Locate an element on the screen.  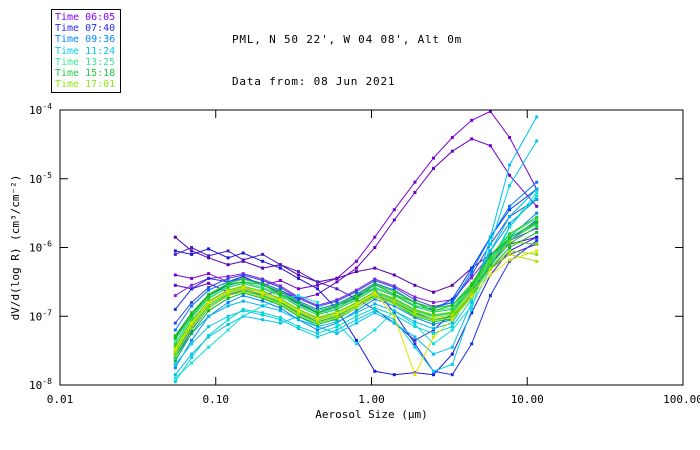
legend-item: Time 17:01 is located at coordinates (87, 84).